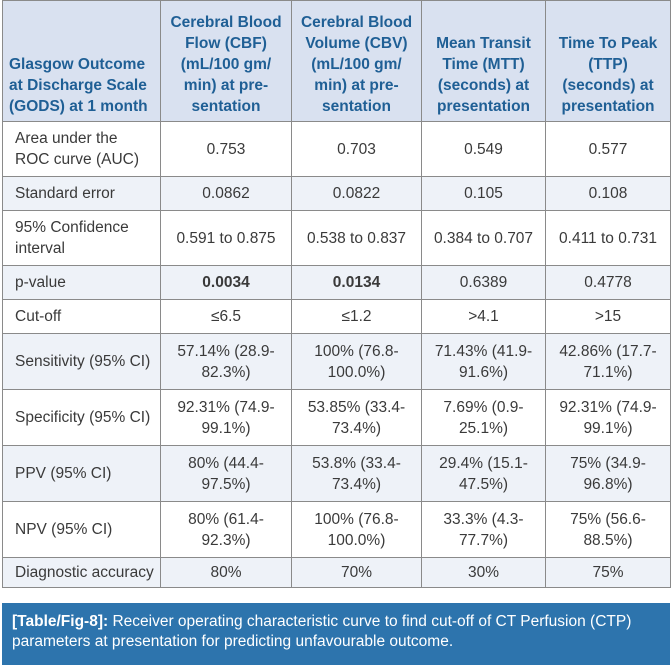 The width and height of the screenshot is (672, 665). What do you see at coordinates (483, 316) in the screenshot?
I see `cell-mtt: >4.1` at bounding box center [483, 316].